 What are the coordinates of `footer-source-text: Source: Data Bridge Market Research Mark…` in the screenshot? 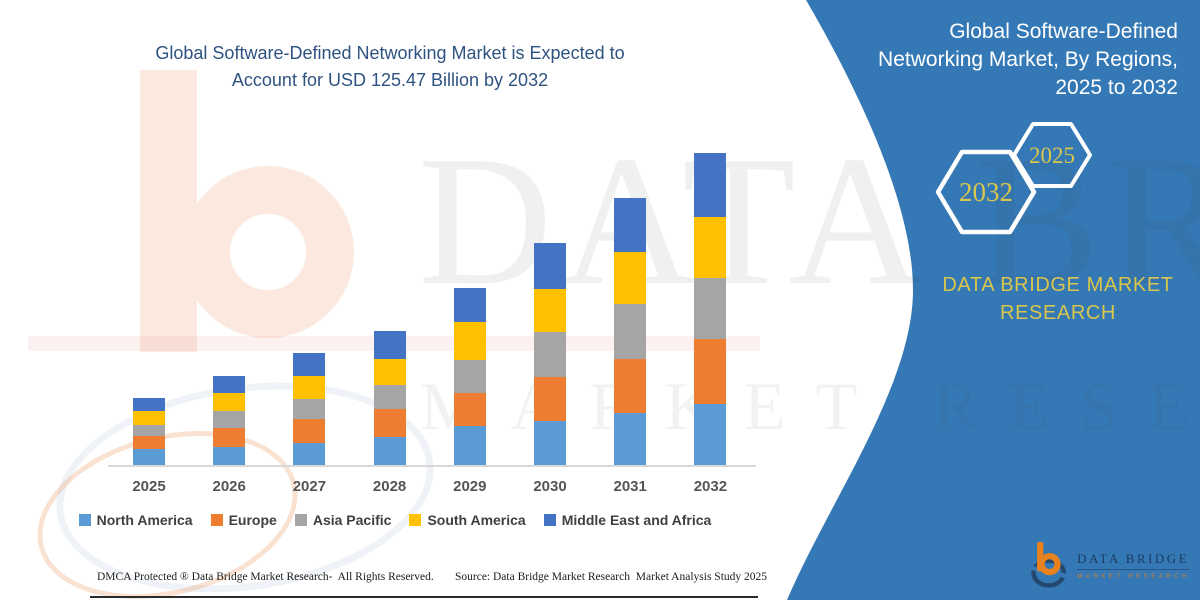 It's located at (611, 577).